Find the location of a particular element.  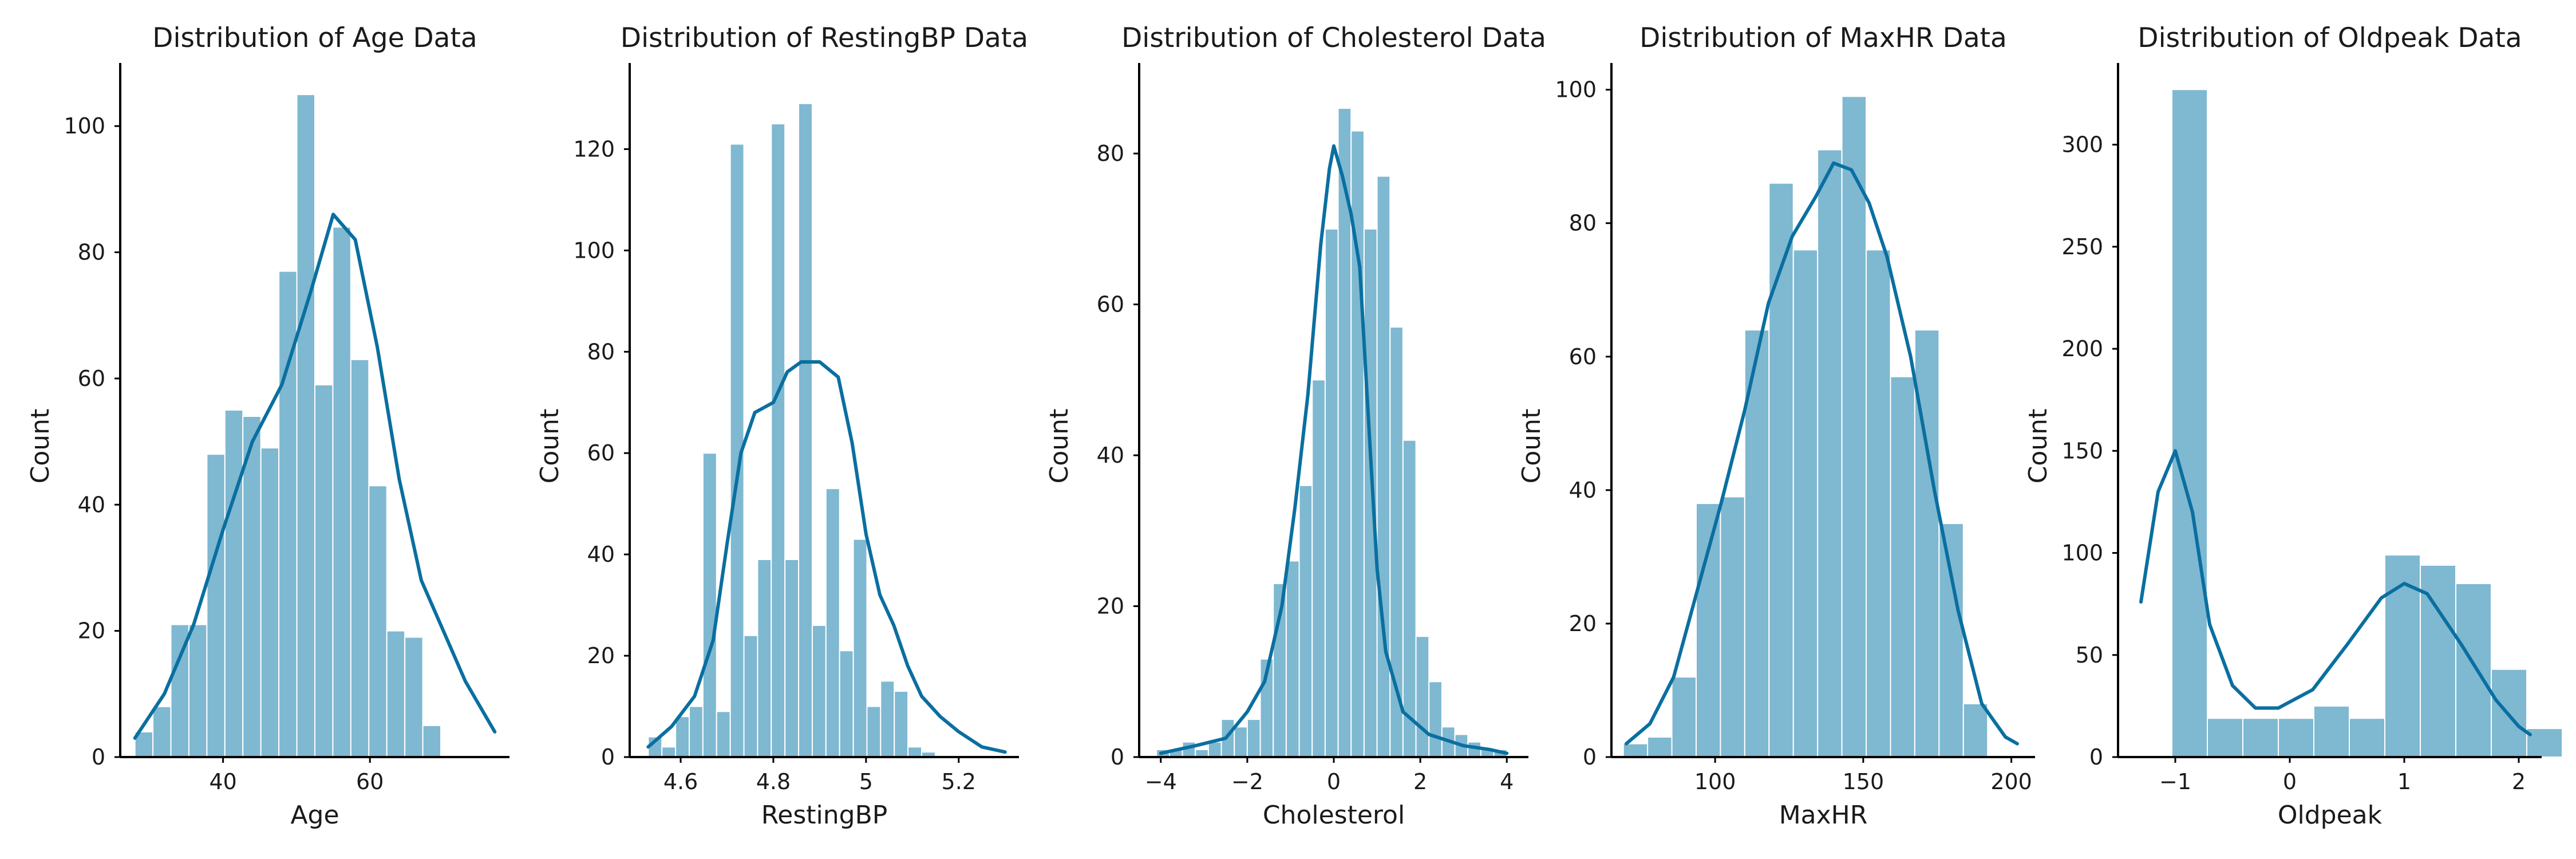

chart-title: Distribution of Oldpeak Data is located at coordinates (2330, 38).